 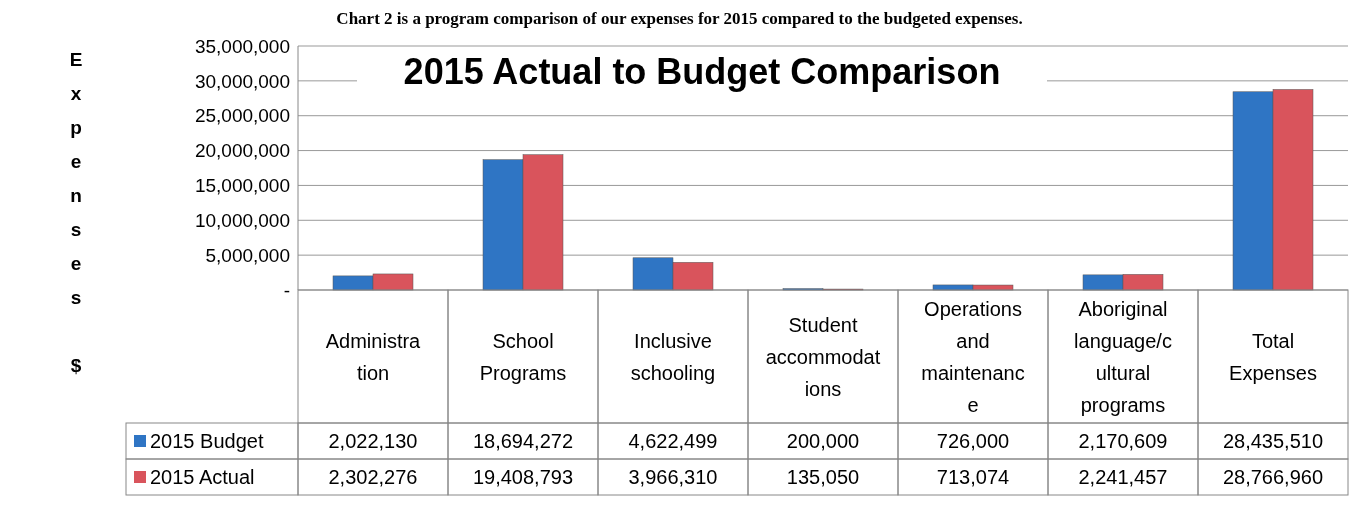 What do you see at coordinates (247, 255) in the screenshot?
I see `y-tick-label: 5,000,000` at bounding box center [247, 255].